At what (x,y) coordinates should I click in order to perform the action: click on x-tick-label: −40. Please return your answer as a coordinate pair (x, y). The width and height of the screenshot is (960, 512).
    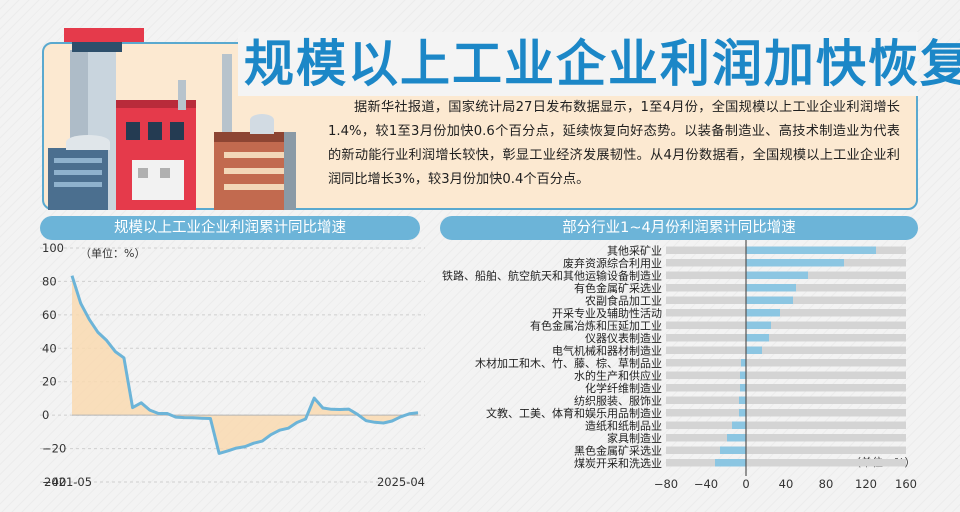
    Looking at the image, I should click on (706, 484).